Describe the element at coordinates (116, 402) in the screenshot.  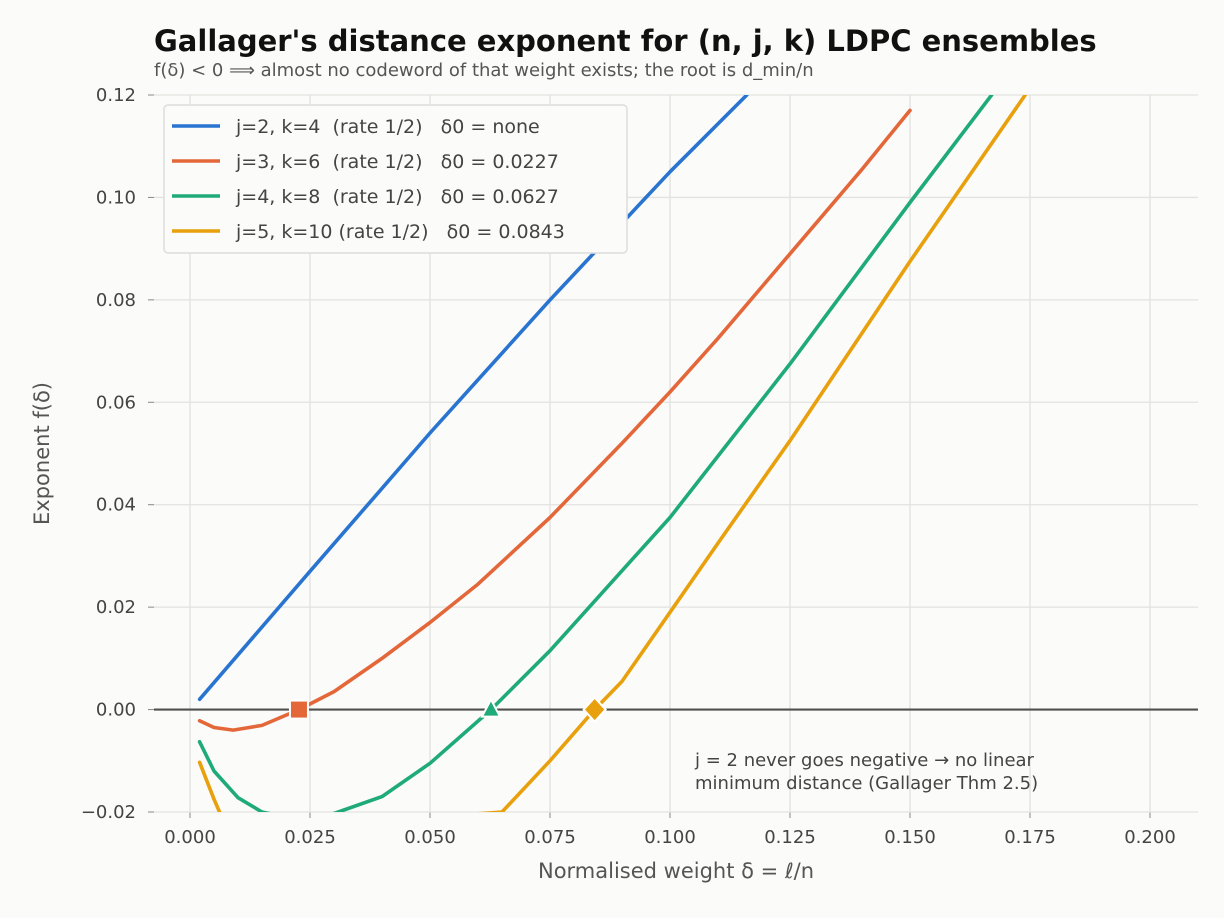
I see `y-tick-label: 0.06` at that location.